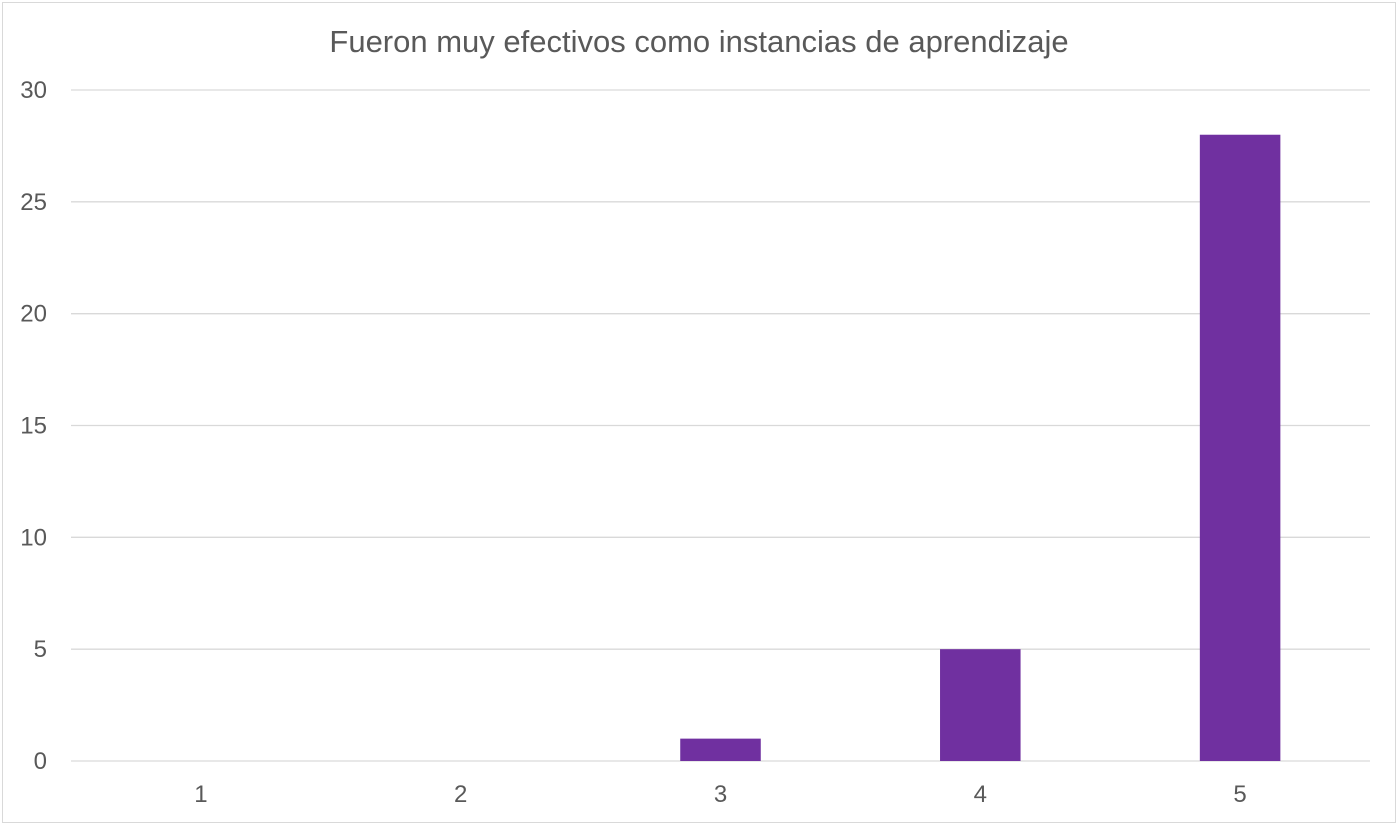  I want to click on y-tick-label-0: 0, so click(40, 761).